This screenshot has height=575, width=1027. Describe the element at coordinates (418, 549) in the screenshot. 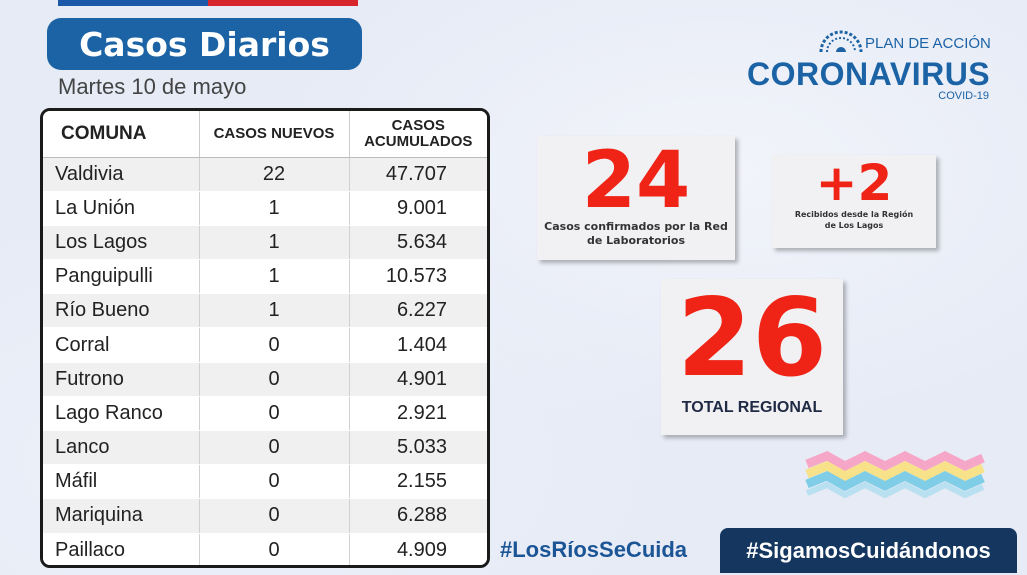

I see `cell-acumulados: 4.909` at that location.